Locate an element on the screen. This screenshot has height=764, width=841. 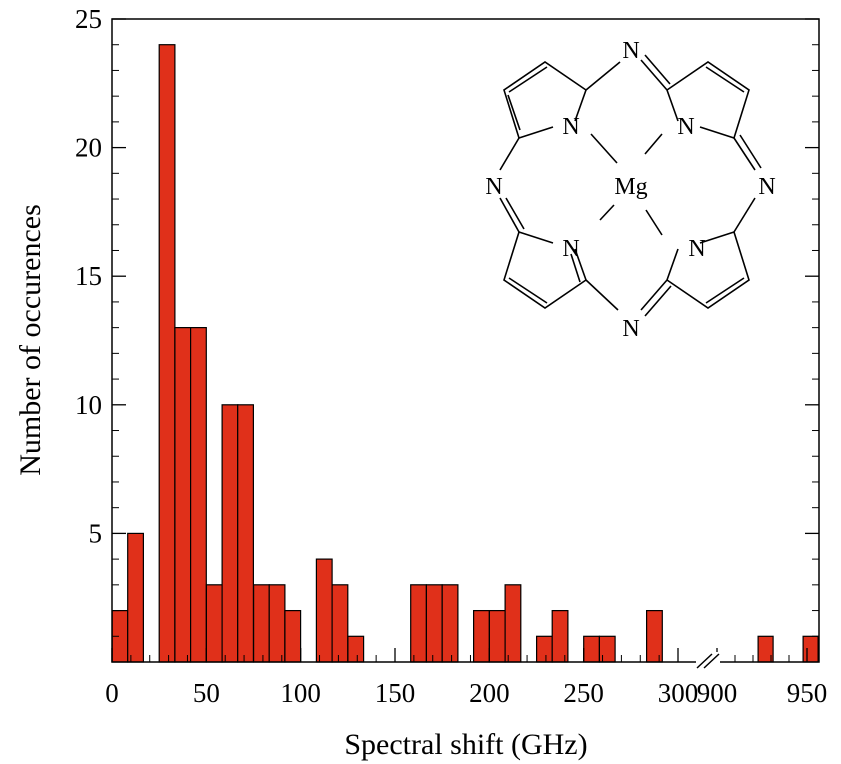
y-tick-labels: 5 10 15 20 25 is located at coordinates (88, 276).